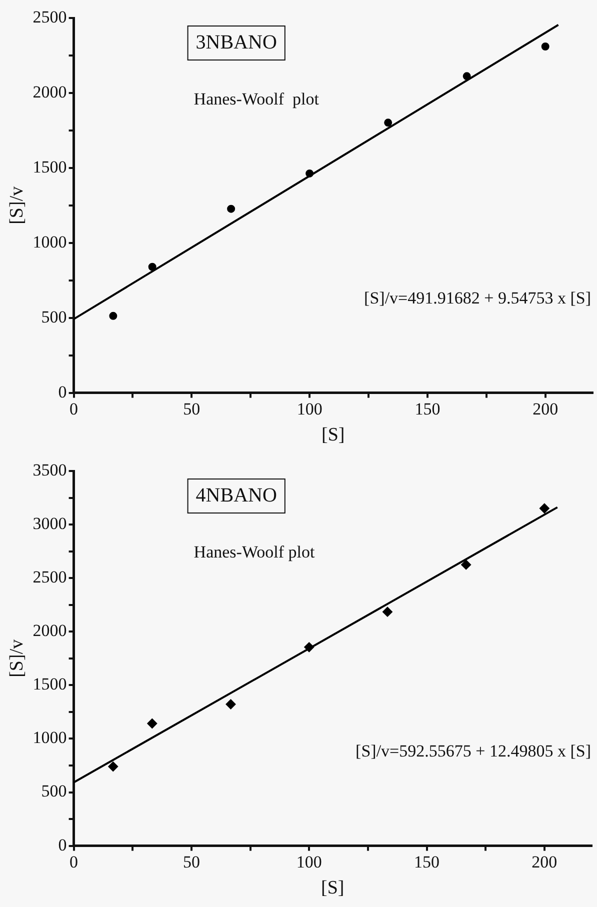 This screenshot has height=907, width=597. What do you see at coordinates (236, 42) in the screenshot?
I see `text: 3NBANO` at bounding box center [236, 42].